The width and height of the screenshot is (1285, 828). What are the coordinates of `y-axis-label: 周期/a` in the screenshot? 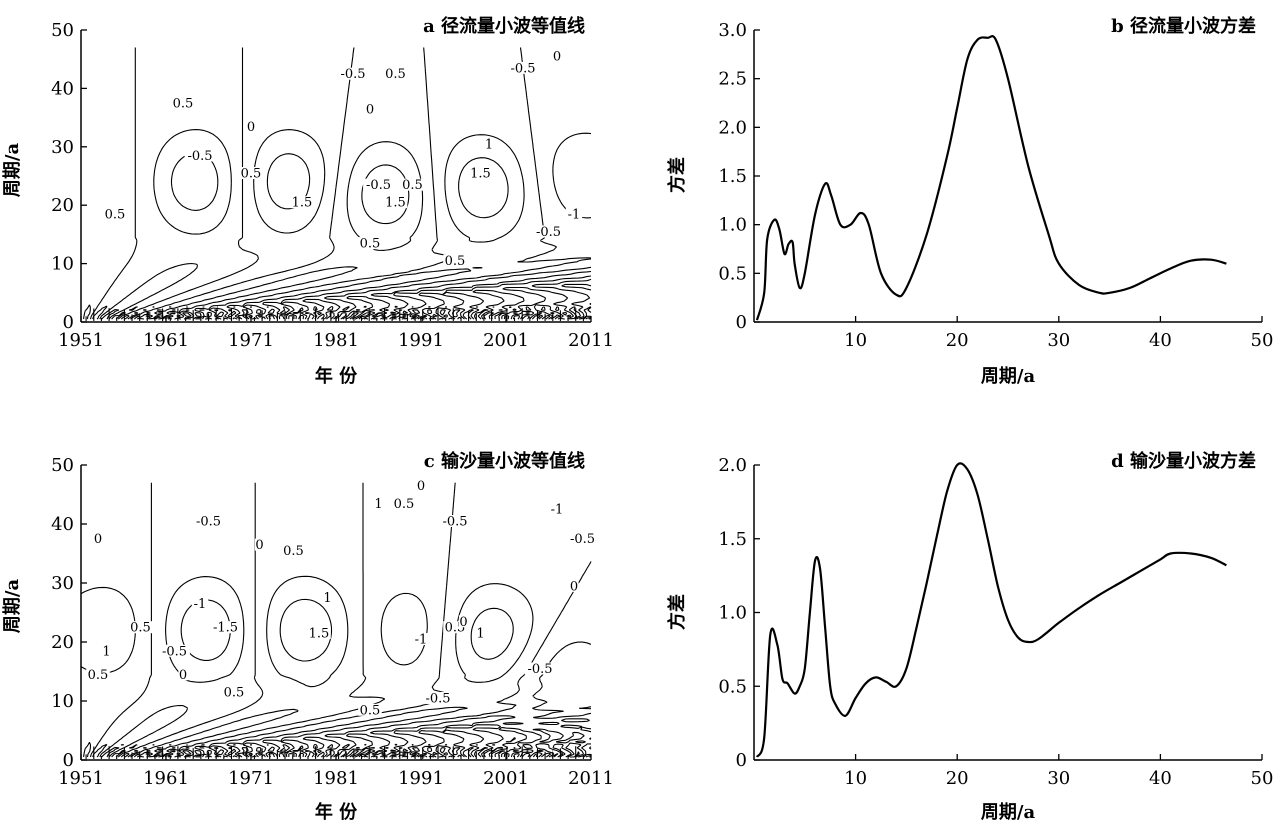 It's located at (12, 606).